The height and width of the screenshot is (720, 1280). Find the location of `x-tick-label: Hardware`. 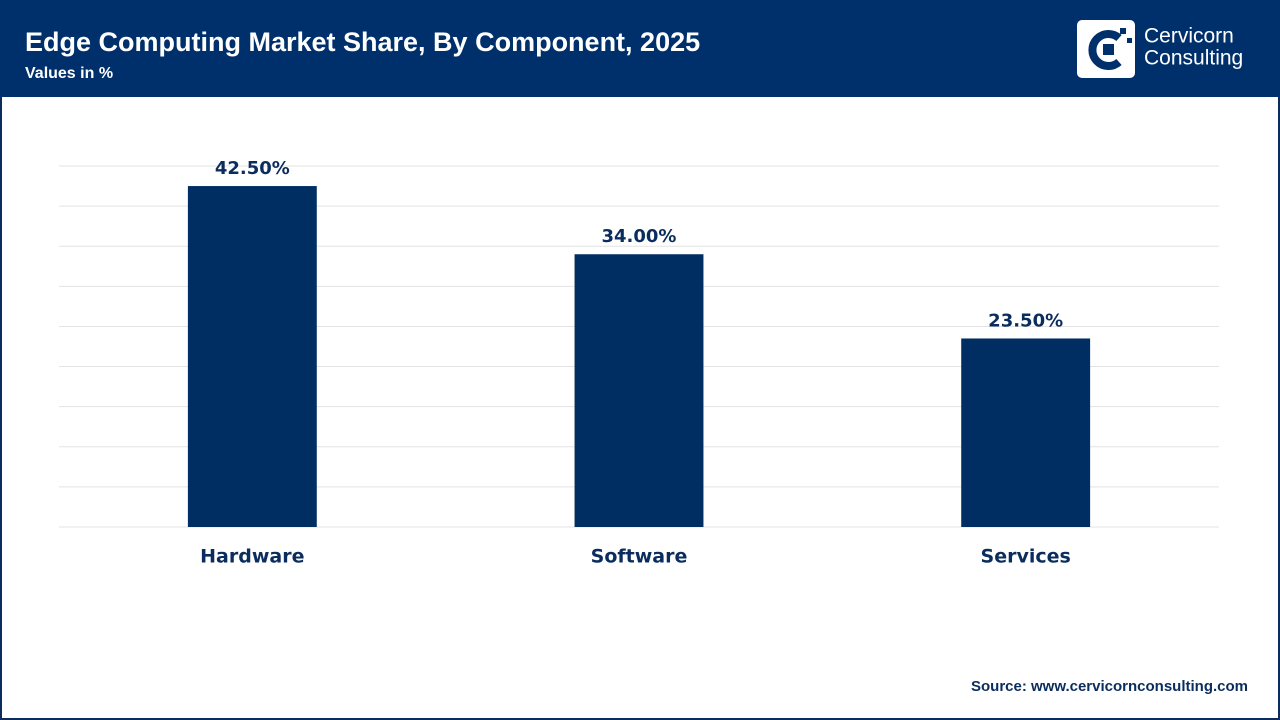

x-tick-label: Hardware is located at coordinates (252, 557).